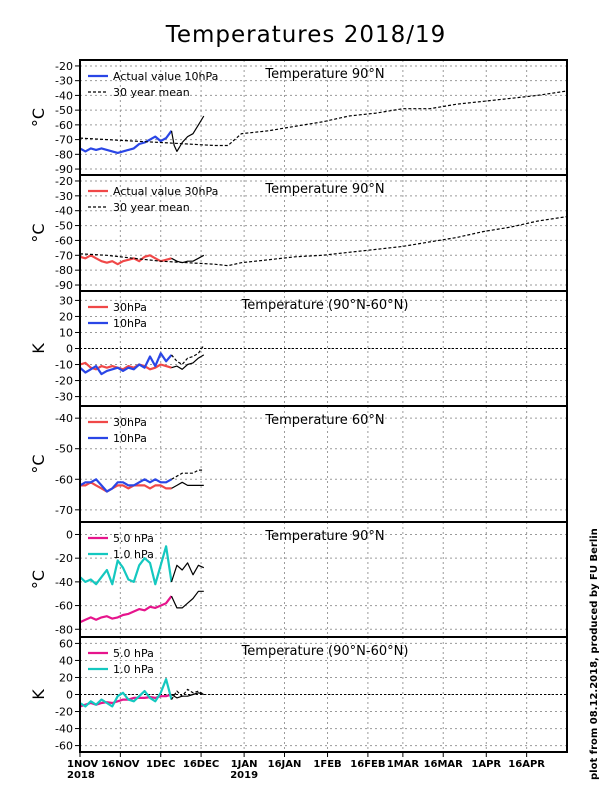 The height and width of the screenshot is (792, 612). What do you see at coordinates (526, 764) in the screenshot?
I see `x-tick-label: 16APR` at bounding box center [526, 764].